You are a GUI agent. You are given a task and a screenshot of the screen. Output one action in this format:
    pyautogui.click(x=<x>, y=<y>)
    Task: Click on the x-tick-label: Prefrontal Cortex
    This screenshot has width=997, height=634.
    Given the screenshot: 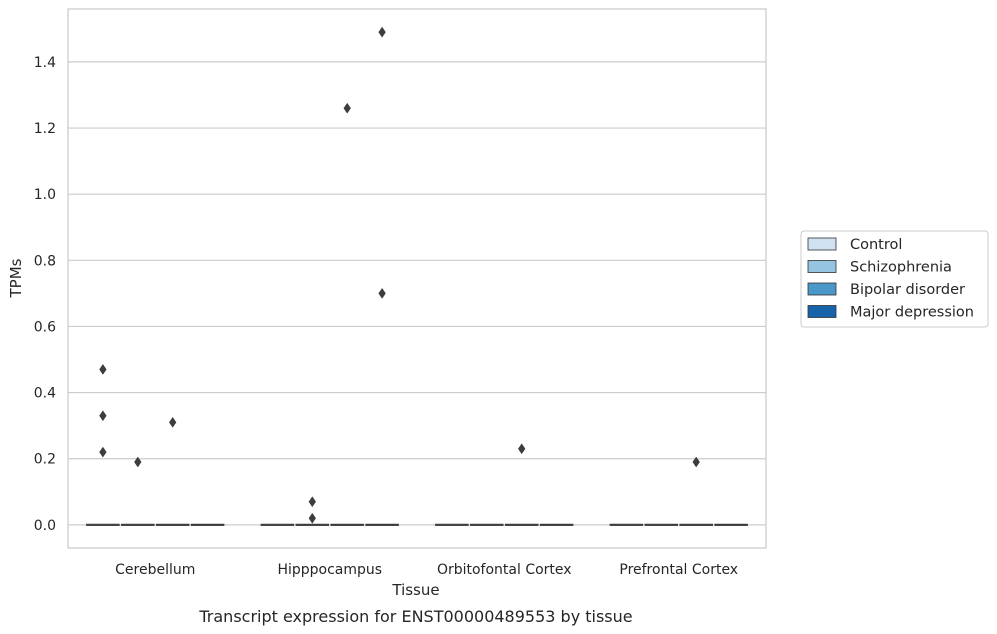 What is the action you would take?
    pyautogui.click(x=678, y=570)
    